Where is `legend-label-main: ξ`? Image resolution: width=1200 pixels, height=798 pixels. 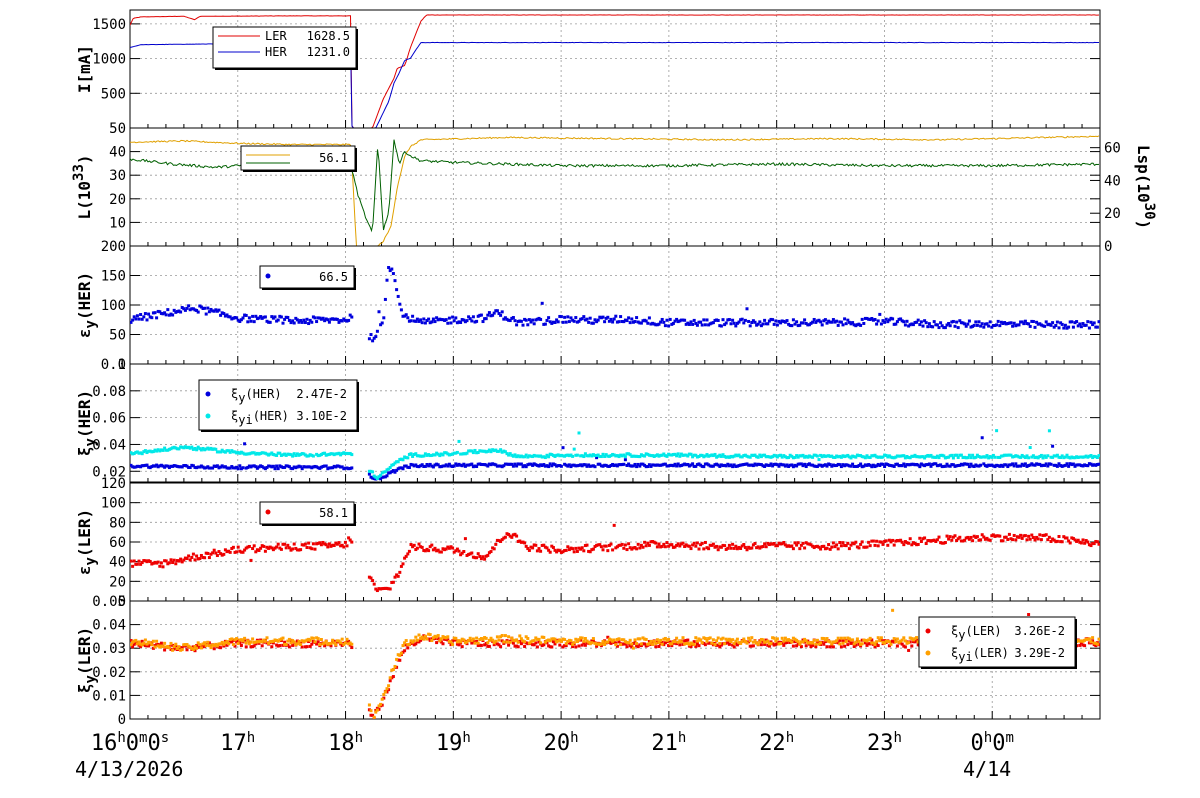 legend-label-main: ξ is located at coordinates (234, 394).